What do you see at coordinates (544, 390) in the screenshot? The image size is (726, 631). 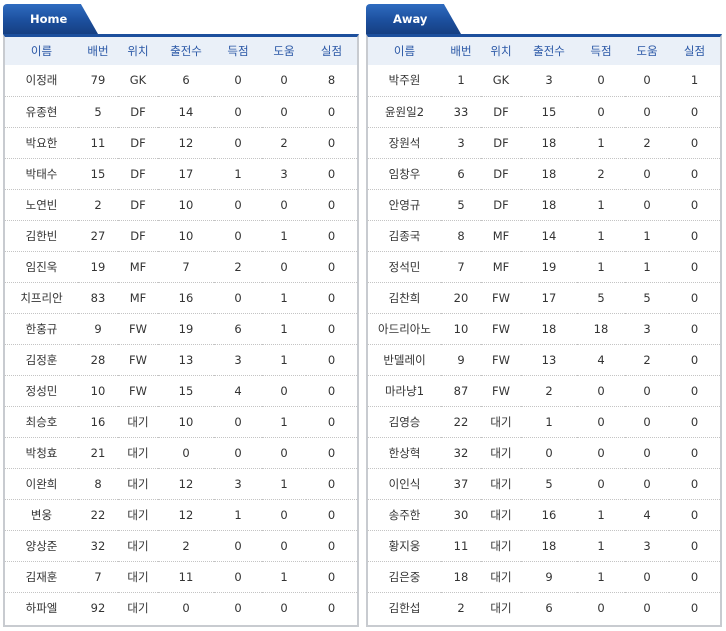 I see `table-row: 마라냥1 87 FW 2 0 0 0` at bounding box center [544, 390].